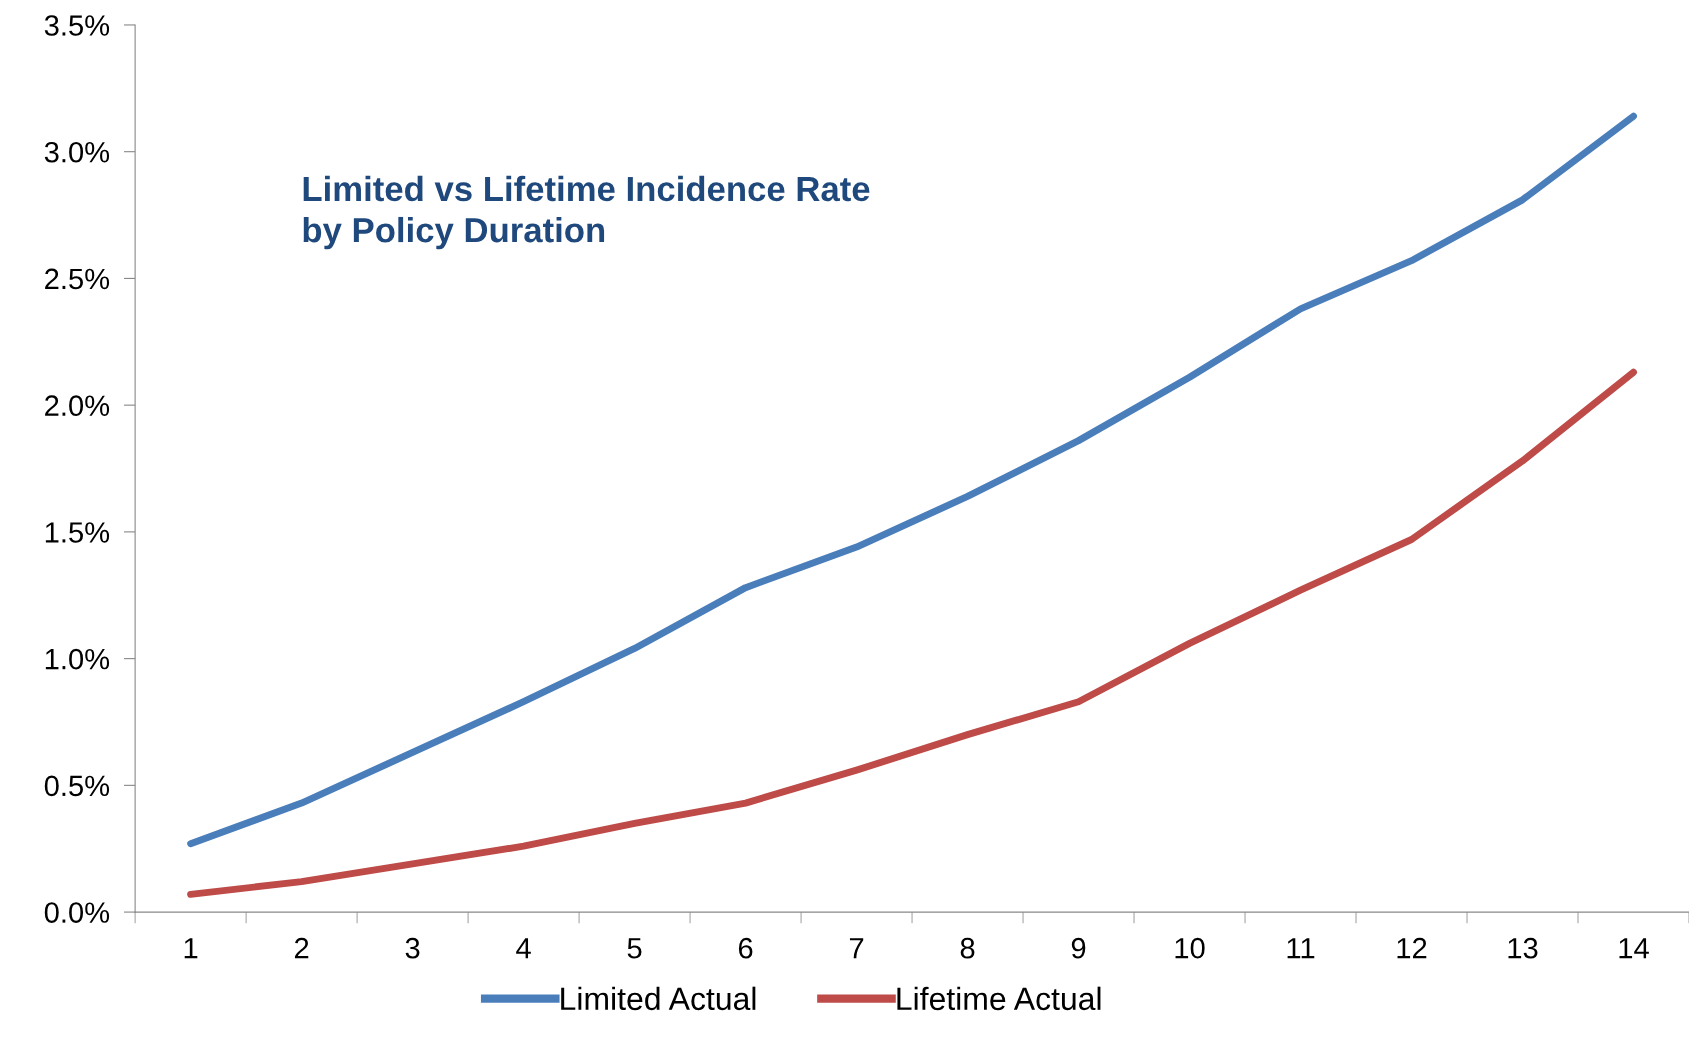  I want to click on y-tick-label: 3.0%, so click(77, 152).